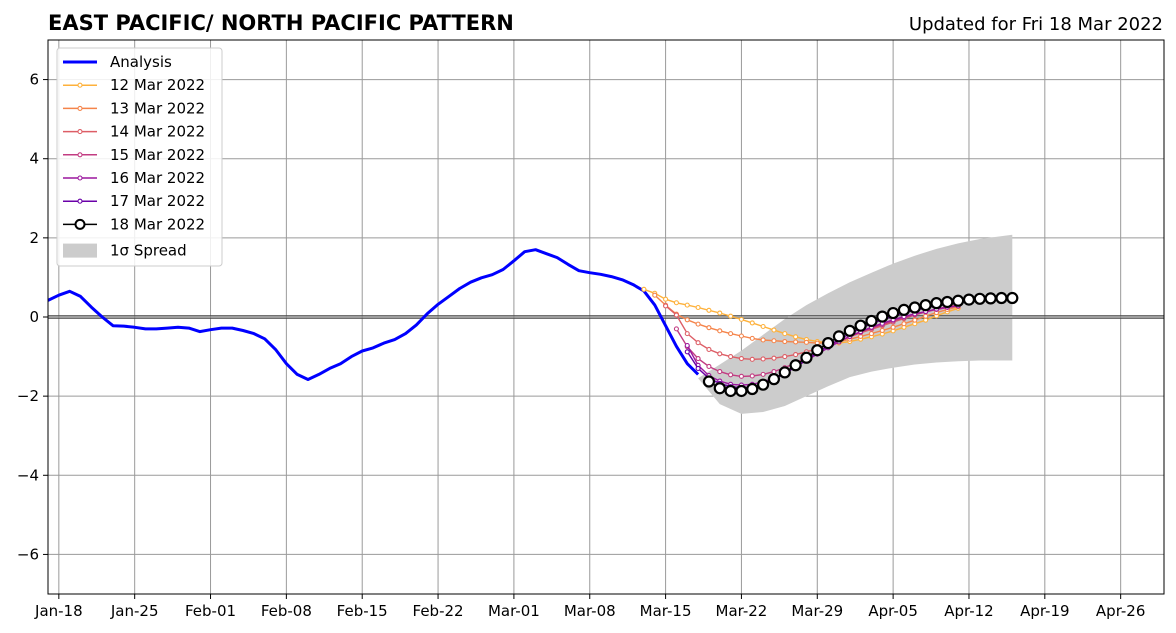 The width and height of the screenshot is (1176, 633). Describe the element at coordinates (34, 80) in the screenshot. I see `y-tick-label: 6` at that location.